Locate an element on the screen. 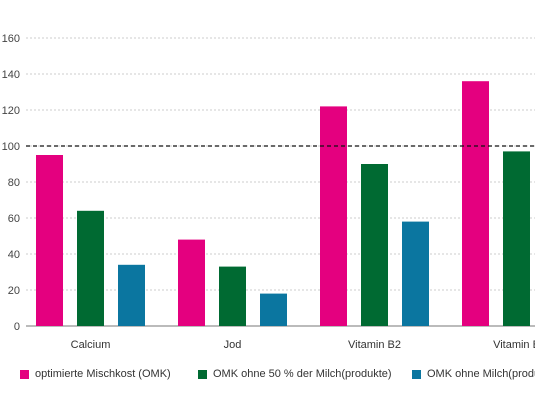 Image resolution: width=535 pixels, height=401 pixels. x-category-label: Vitamin B2 is located at coordinates (374, 345).